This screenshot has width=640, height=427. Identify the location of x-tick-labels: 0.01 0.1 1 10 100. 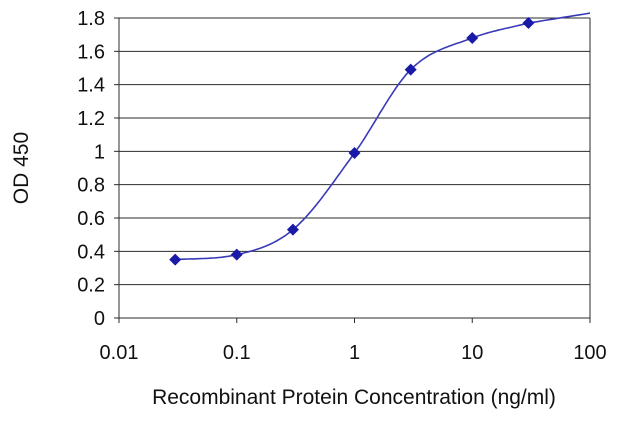
(353, 353).